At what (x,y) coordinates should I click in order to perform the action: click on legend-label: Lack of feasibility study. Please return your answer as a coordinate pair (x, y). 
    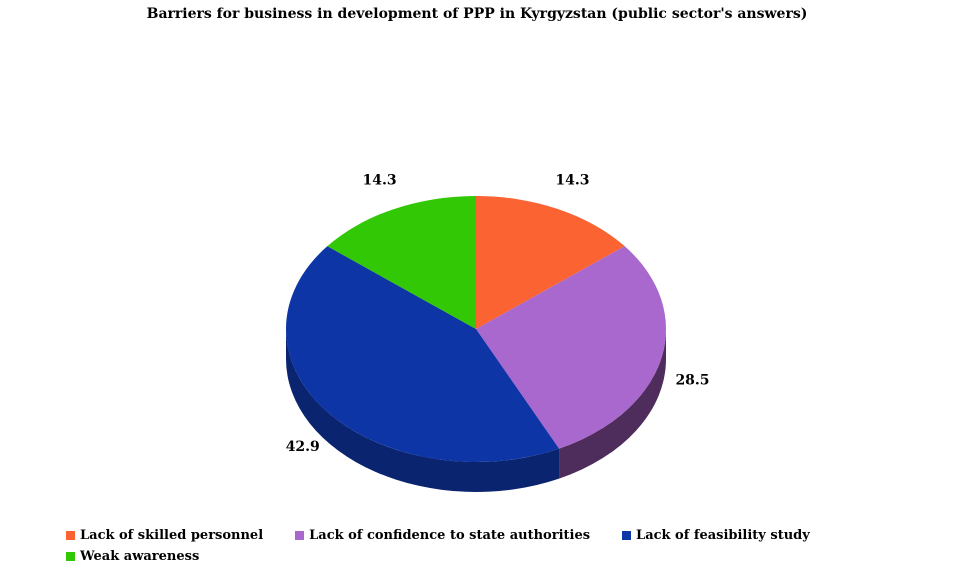
    Looking at the image, I should click on (723, 535).